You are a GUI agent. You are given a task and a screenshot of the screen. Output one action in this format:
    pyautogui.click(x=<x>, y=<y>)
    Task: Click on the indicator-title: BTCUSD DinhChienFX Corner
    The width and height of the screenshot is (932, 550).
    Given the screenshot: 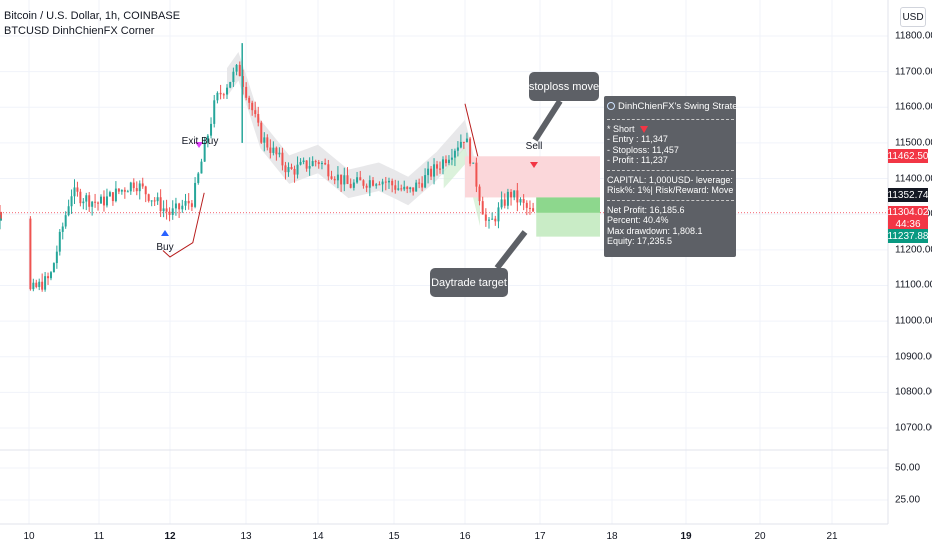 What is the action you would take?
    pyautogui.click(x=79, y=31)
    